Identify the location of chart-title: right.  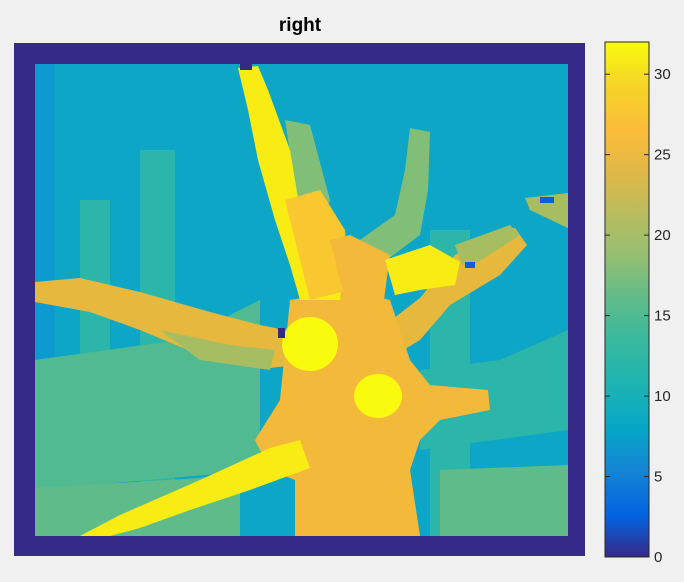
(300, 25).